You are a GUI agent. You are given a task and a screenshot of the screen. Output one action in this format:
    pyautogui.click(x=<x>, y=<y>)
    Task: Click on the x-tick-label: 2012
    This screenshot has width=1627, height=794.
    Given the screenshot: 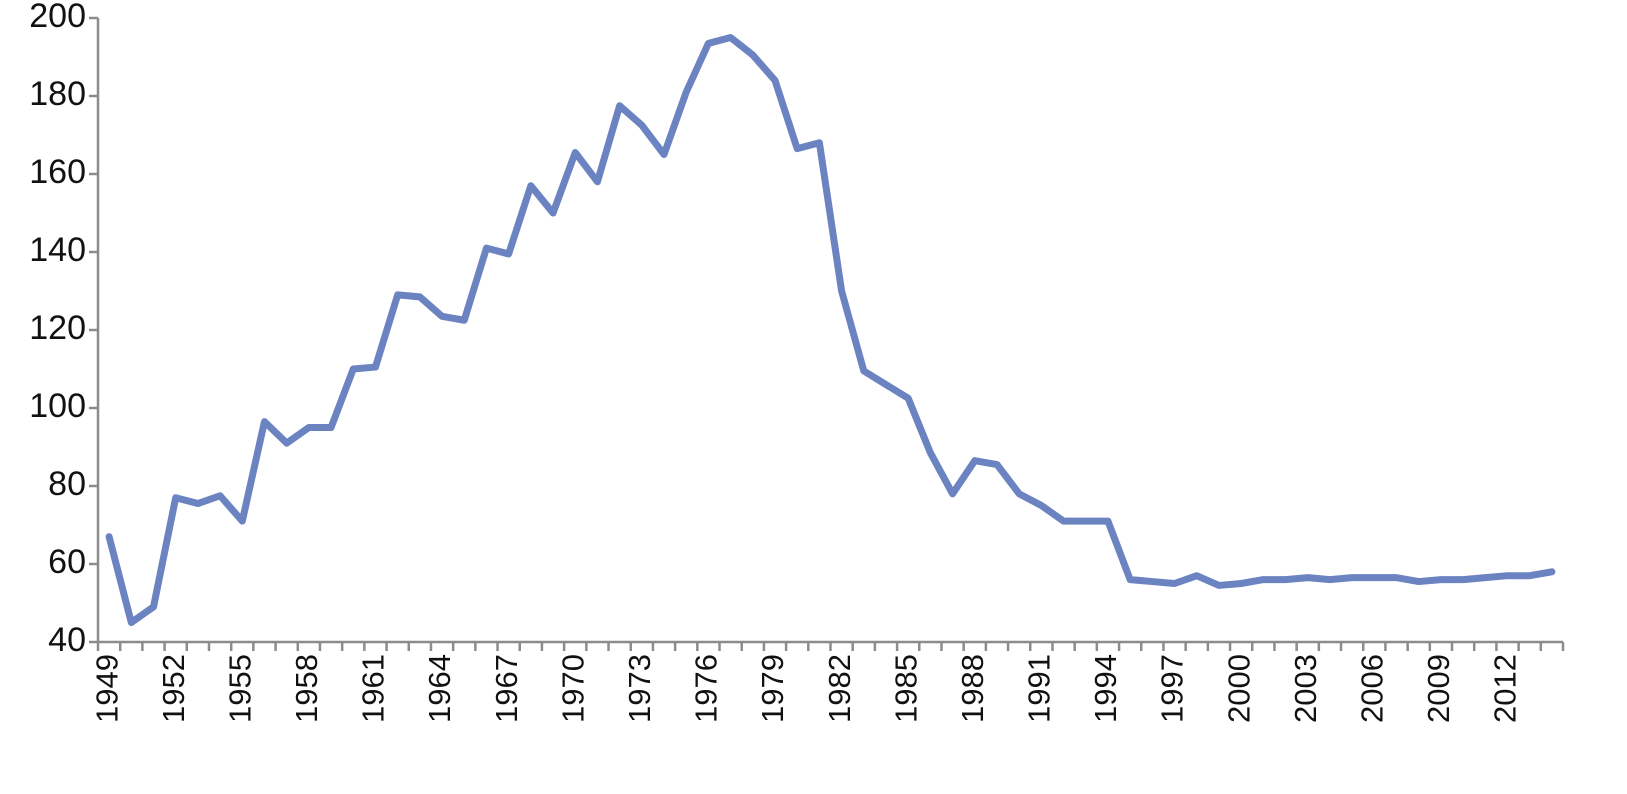 What is the action you would take?
    pyautogui.click(x=1505, y=688)
    